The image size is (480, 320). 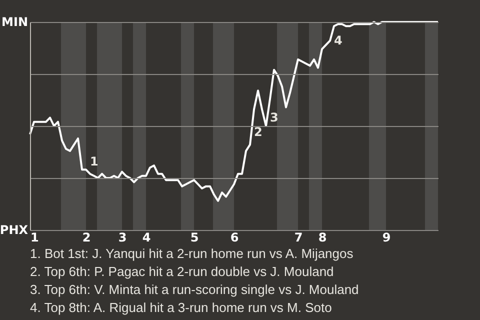 What do you see at coordinates (34, 237) in the screenshot?
I see `x-tick-label: 1` at bounding box center [34, 237].